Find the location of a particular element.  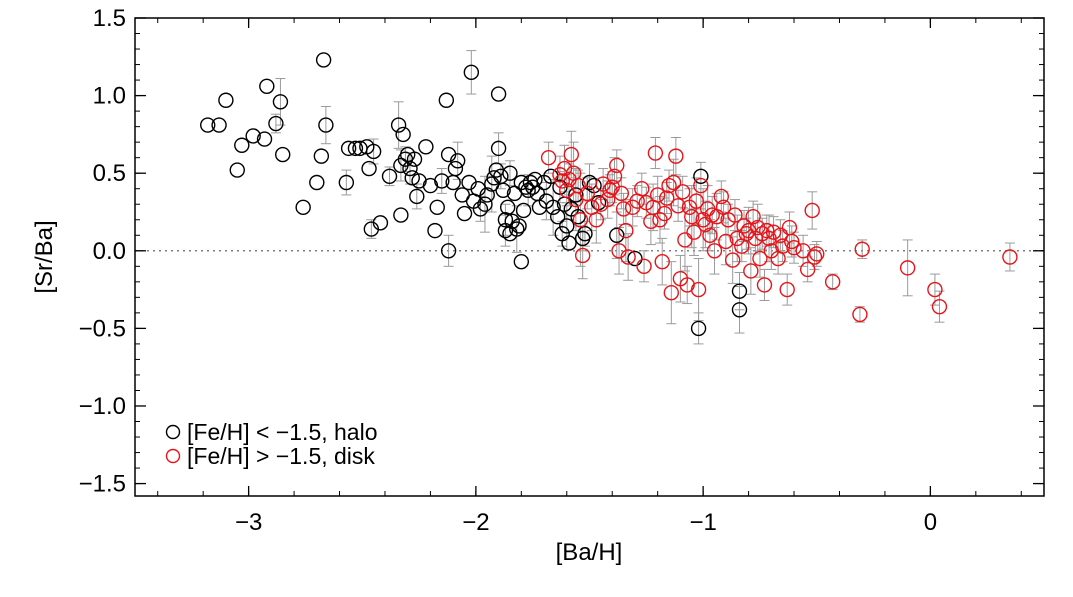

legend: [Fe/H] < −1.5, halo [Fe/H] > −1.5, disk is located at coordinates (271, 444).